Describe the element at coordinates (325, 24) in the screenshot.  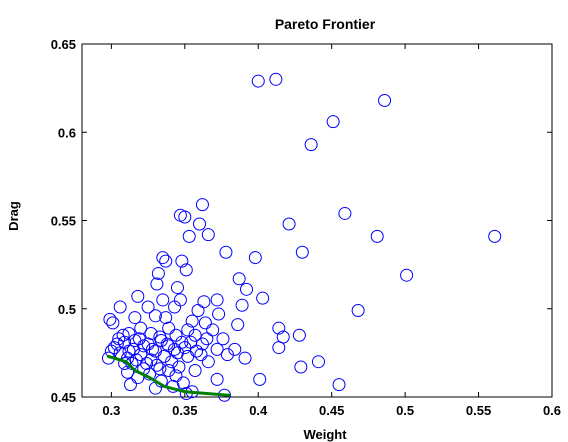
I see `chart-title: Pareto Frontier` at that location.